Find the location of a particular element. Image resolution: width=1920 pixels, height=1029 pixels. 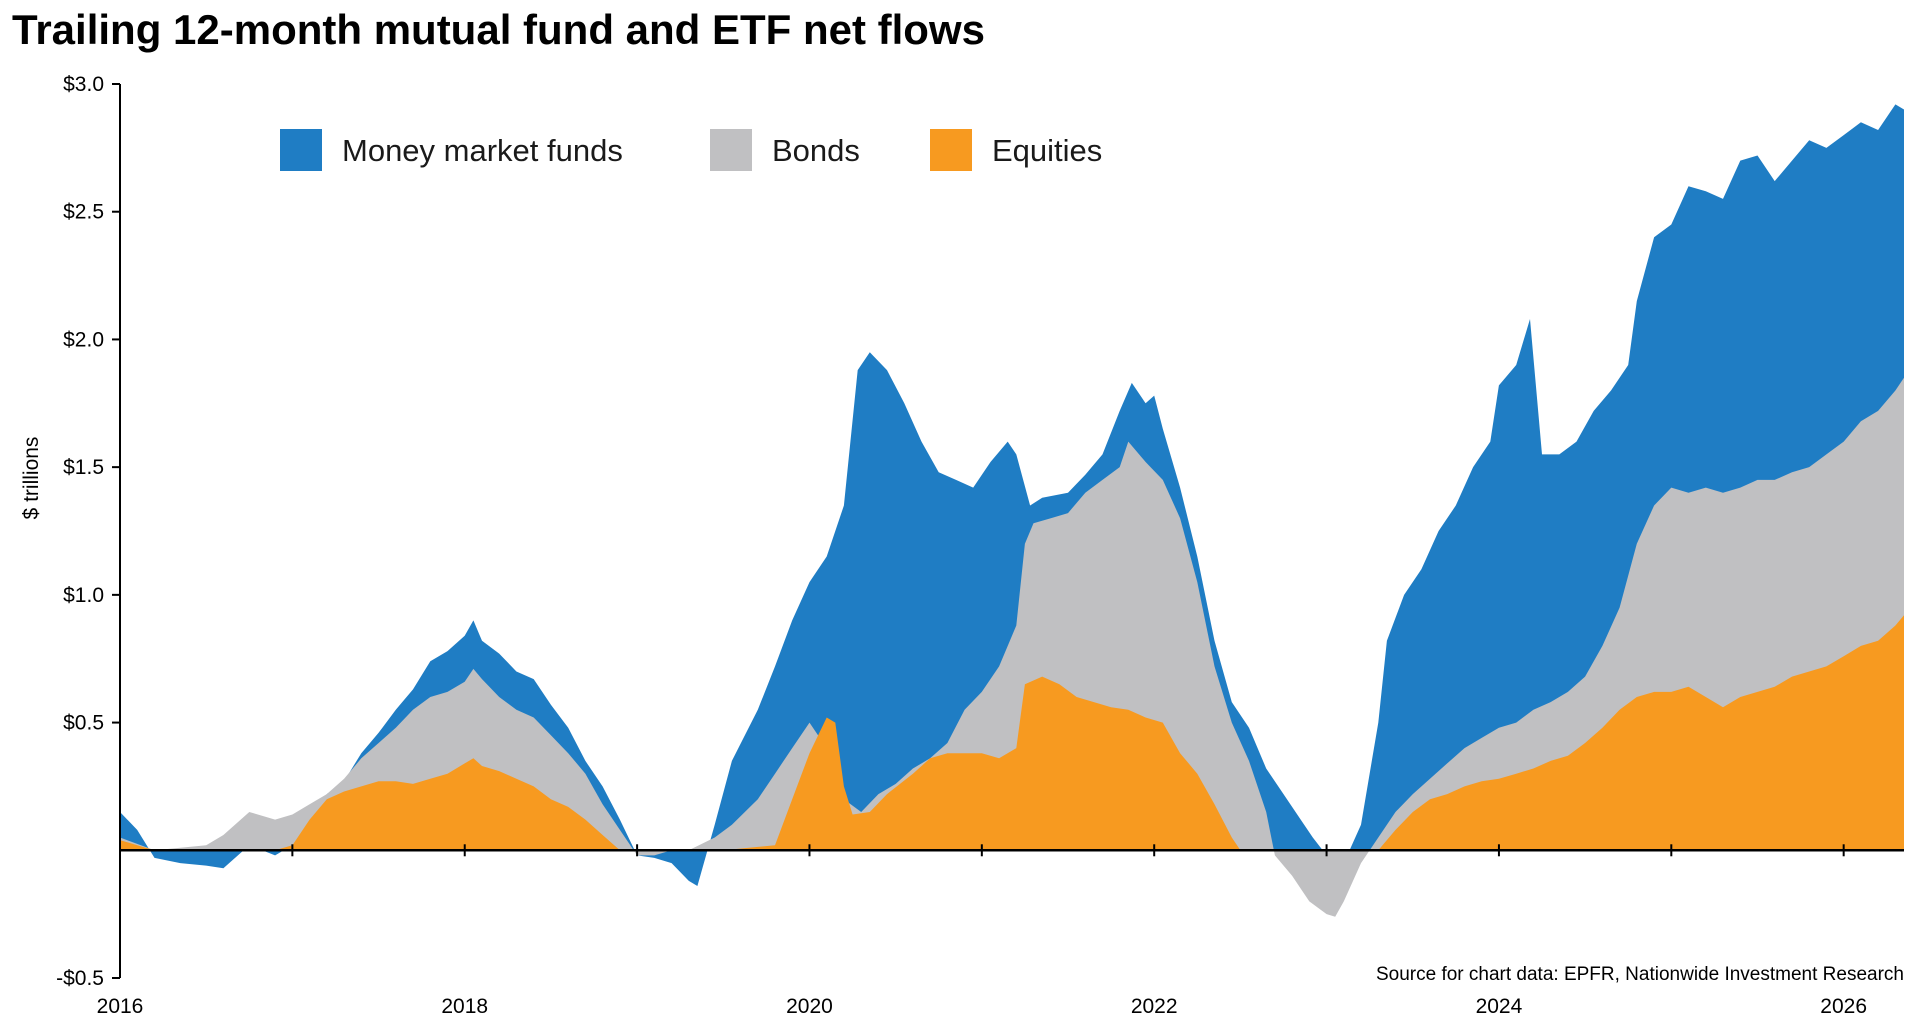

x-tick-label: 2020 is located at coordinates (809, 1006).